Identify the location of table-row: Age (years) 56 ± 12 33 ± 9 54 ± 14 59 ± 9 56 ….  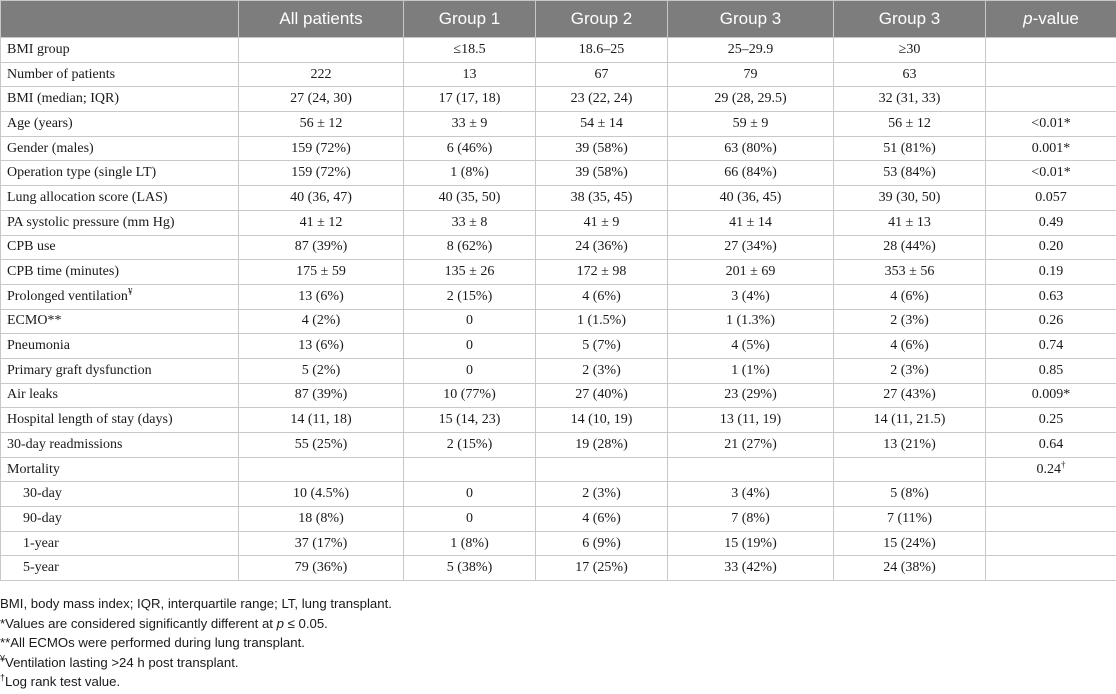
(558, 124).